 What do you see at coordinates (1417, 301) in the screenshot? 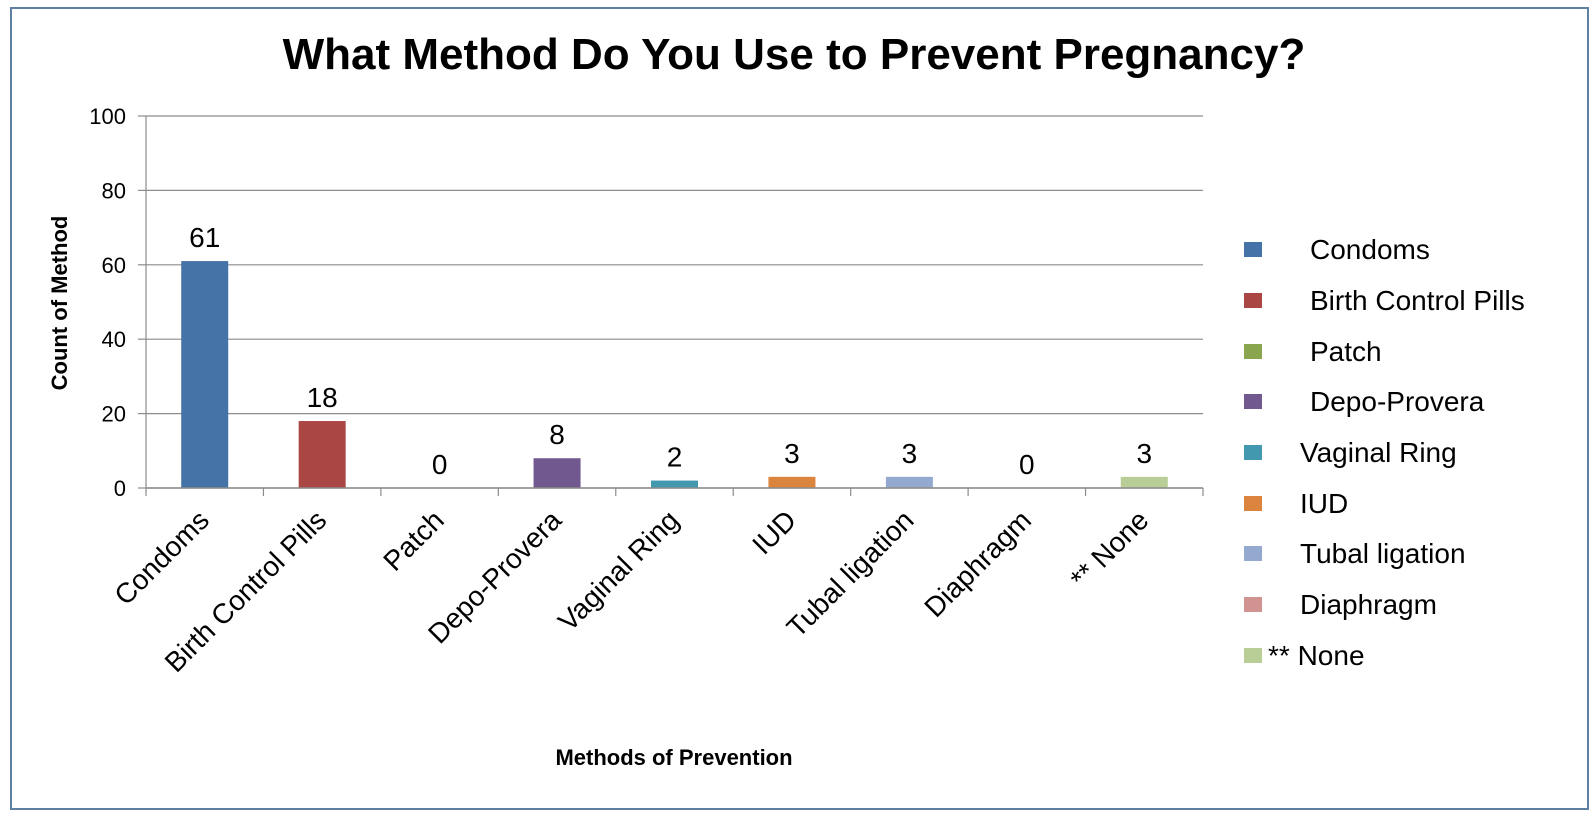
I see `legend-label: Birth Control Pills` at bounding box center [1417, 301].